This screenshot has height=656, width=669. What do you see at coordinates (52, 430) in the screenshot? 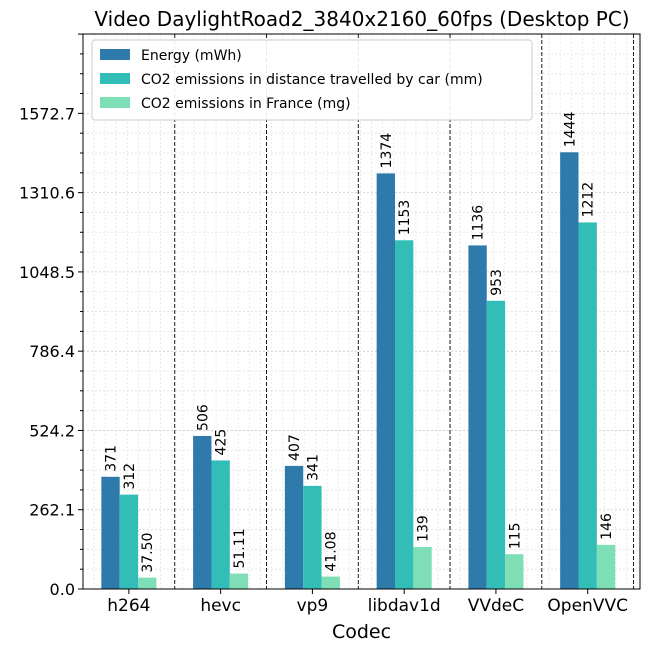
I see `y-tick-label: 524.2` at bounding box center [52, 430].